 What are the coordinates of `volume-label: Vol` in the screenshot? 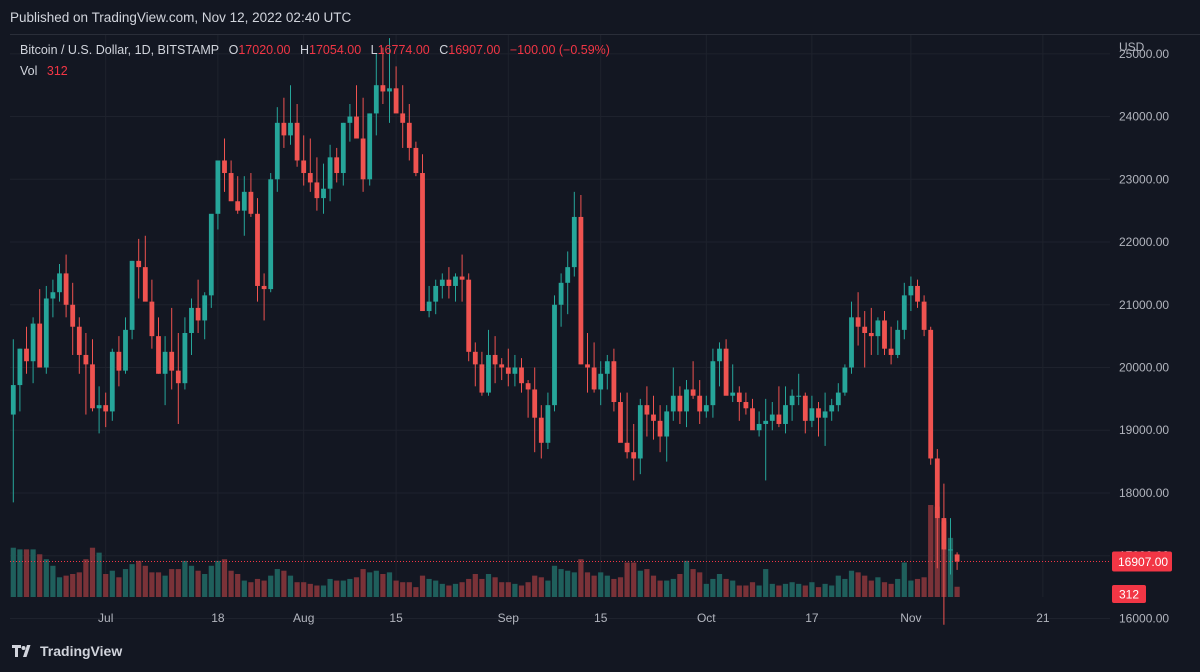 It's located at (29, 71).